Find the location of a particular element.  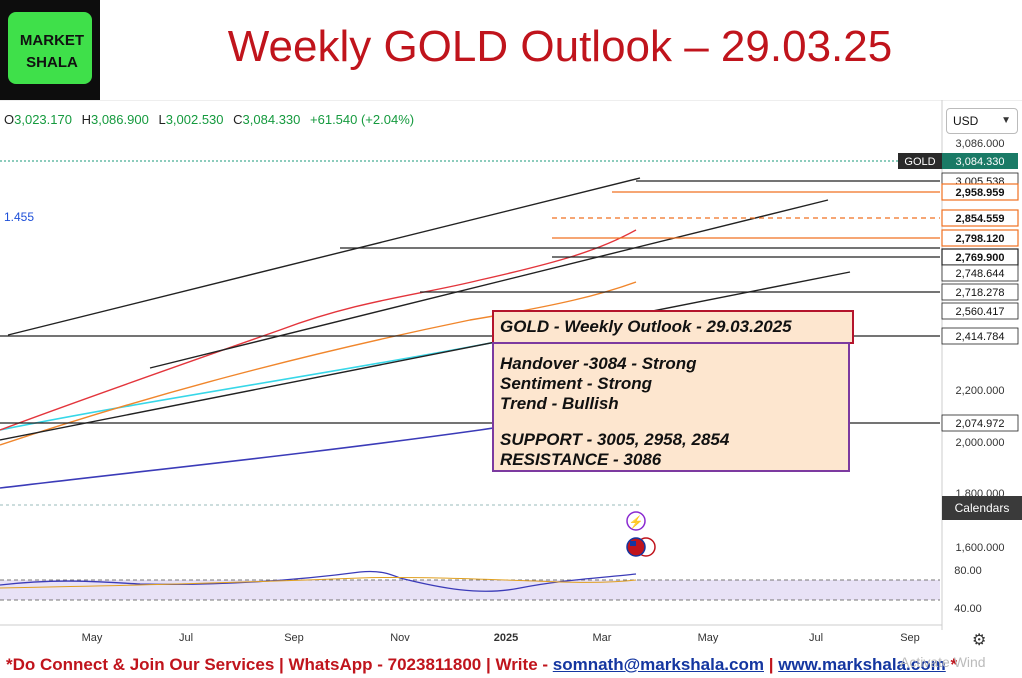

outlook-sentiment: Sentiment - Strong is located at coordinates (576, 383).